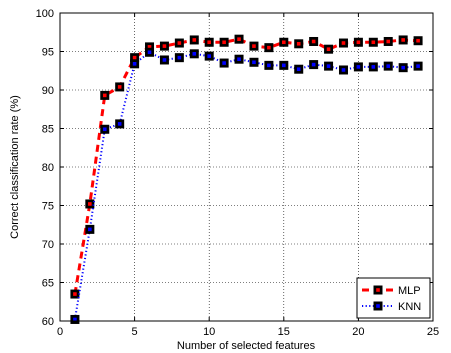 The image size is (451, 353). Describe the element at coordinates (48, 91) in the screenshot. I see `y-tick-label: 90` at that location.